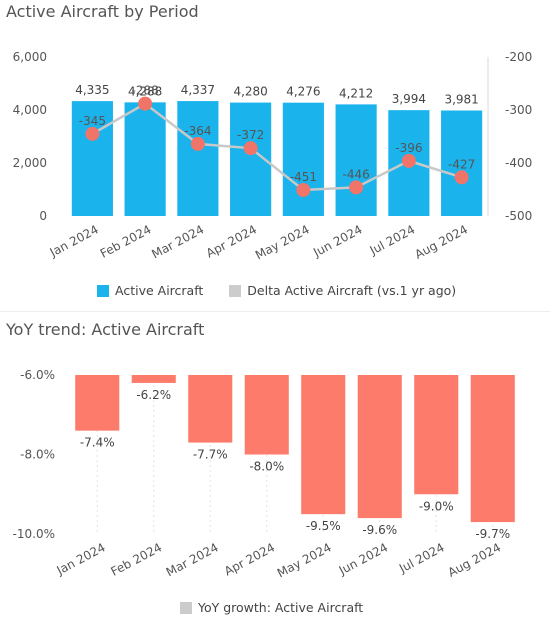 The height and width of the screenshot is (621, 550). What do you see at coordinates (492, 534) in the screenshot?
I see `bar-value-label: -9.7%` at bounding box center [492, 534].